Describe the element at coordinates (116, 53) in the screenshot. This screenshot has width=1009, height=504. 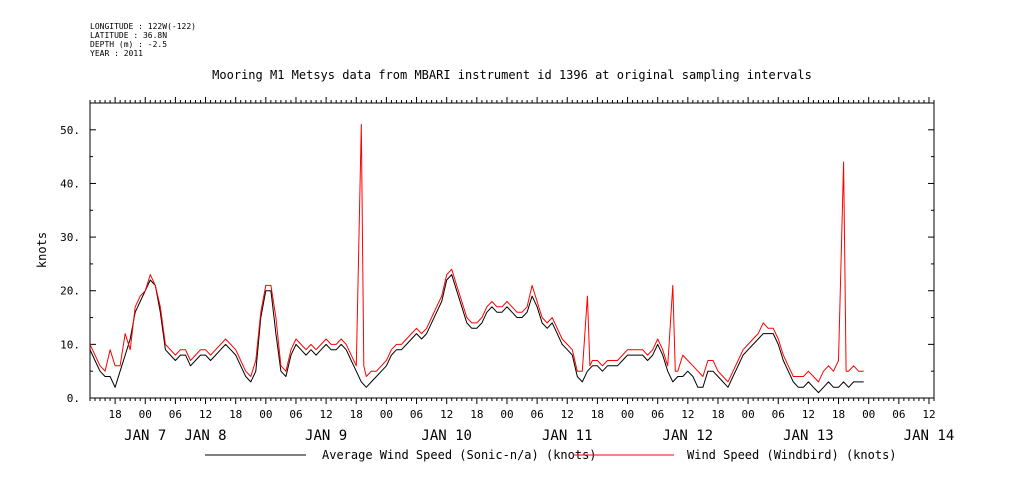
I see `year-label: YEAR : 2011` at that location.